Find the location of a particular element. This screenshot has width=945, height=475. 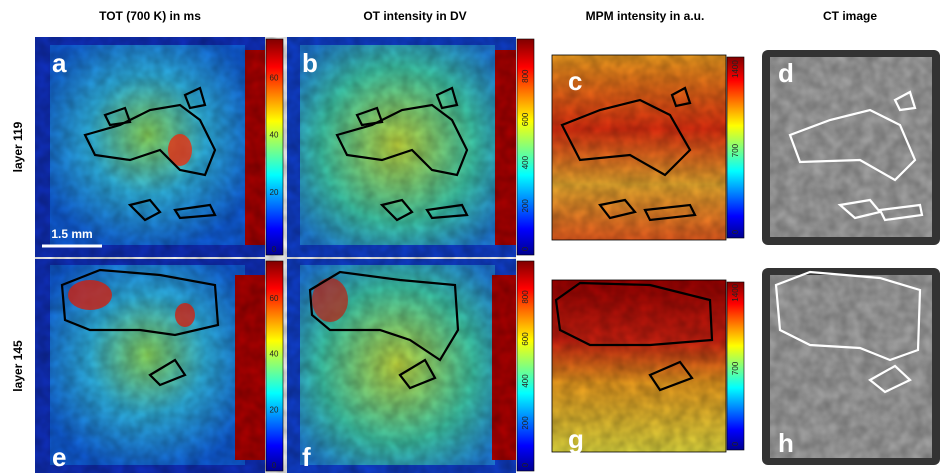

scale-bar-label: 1.5 mm is located at coordinates (71, 234).